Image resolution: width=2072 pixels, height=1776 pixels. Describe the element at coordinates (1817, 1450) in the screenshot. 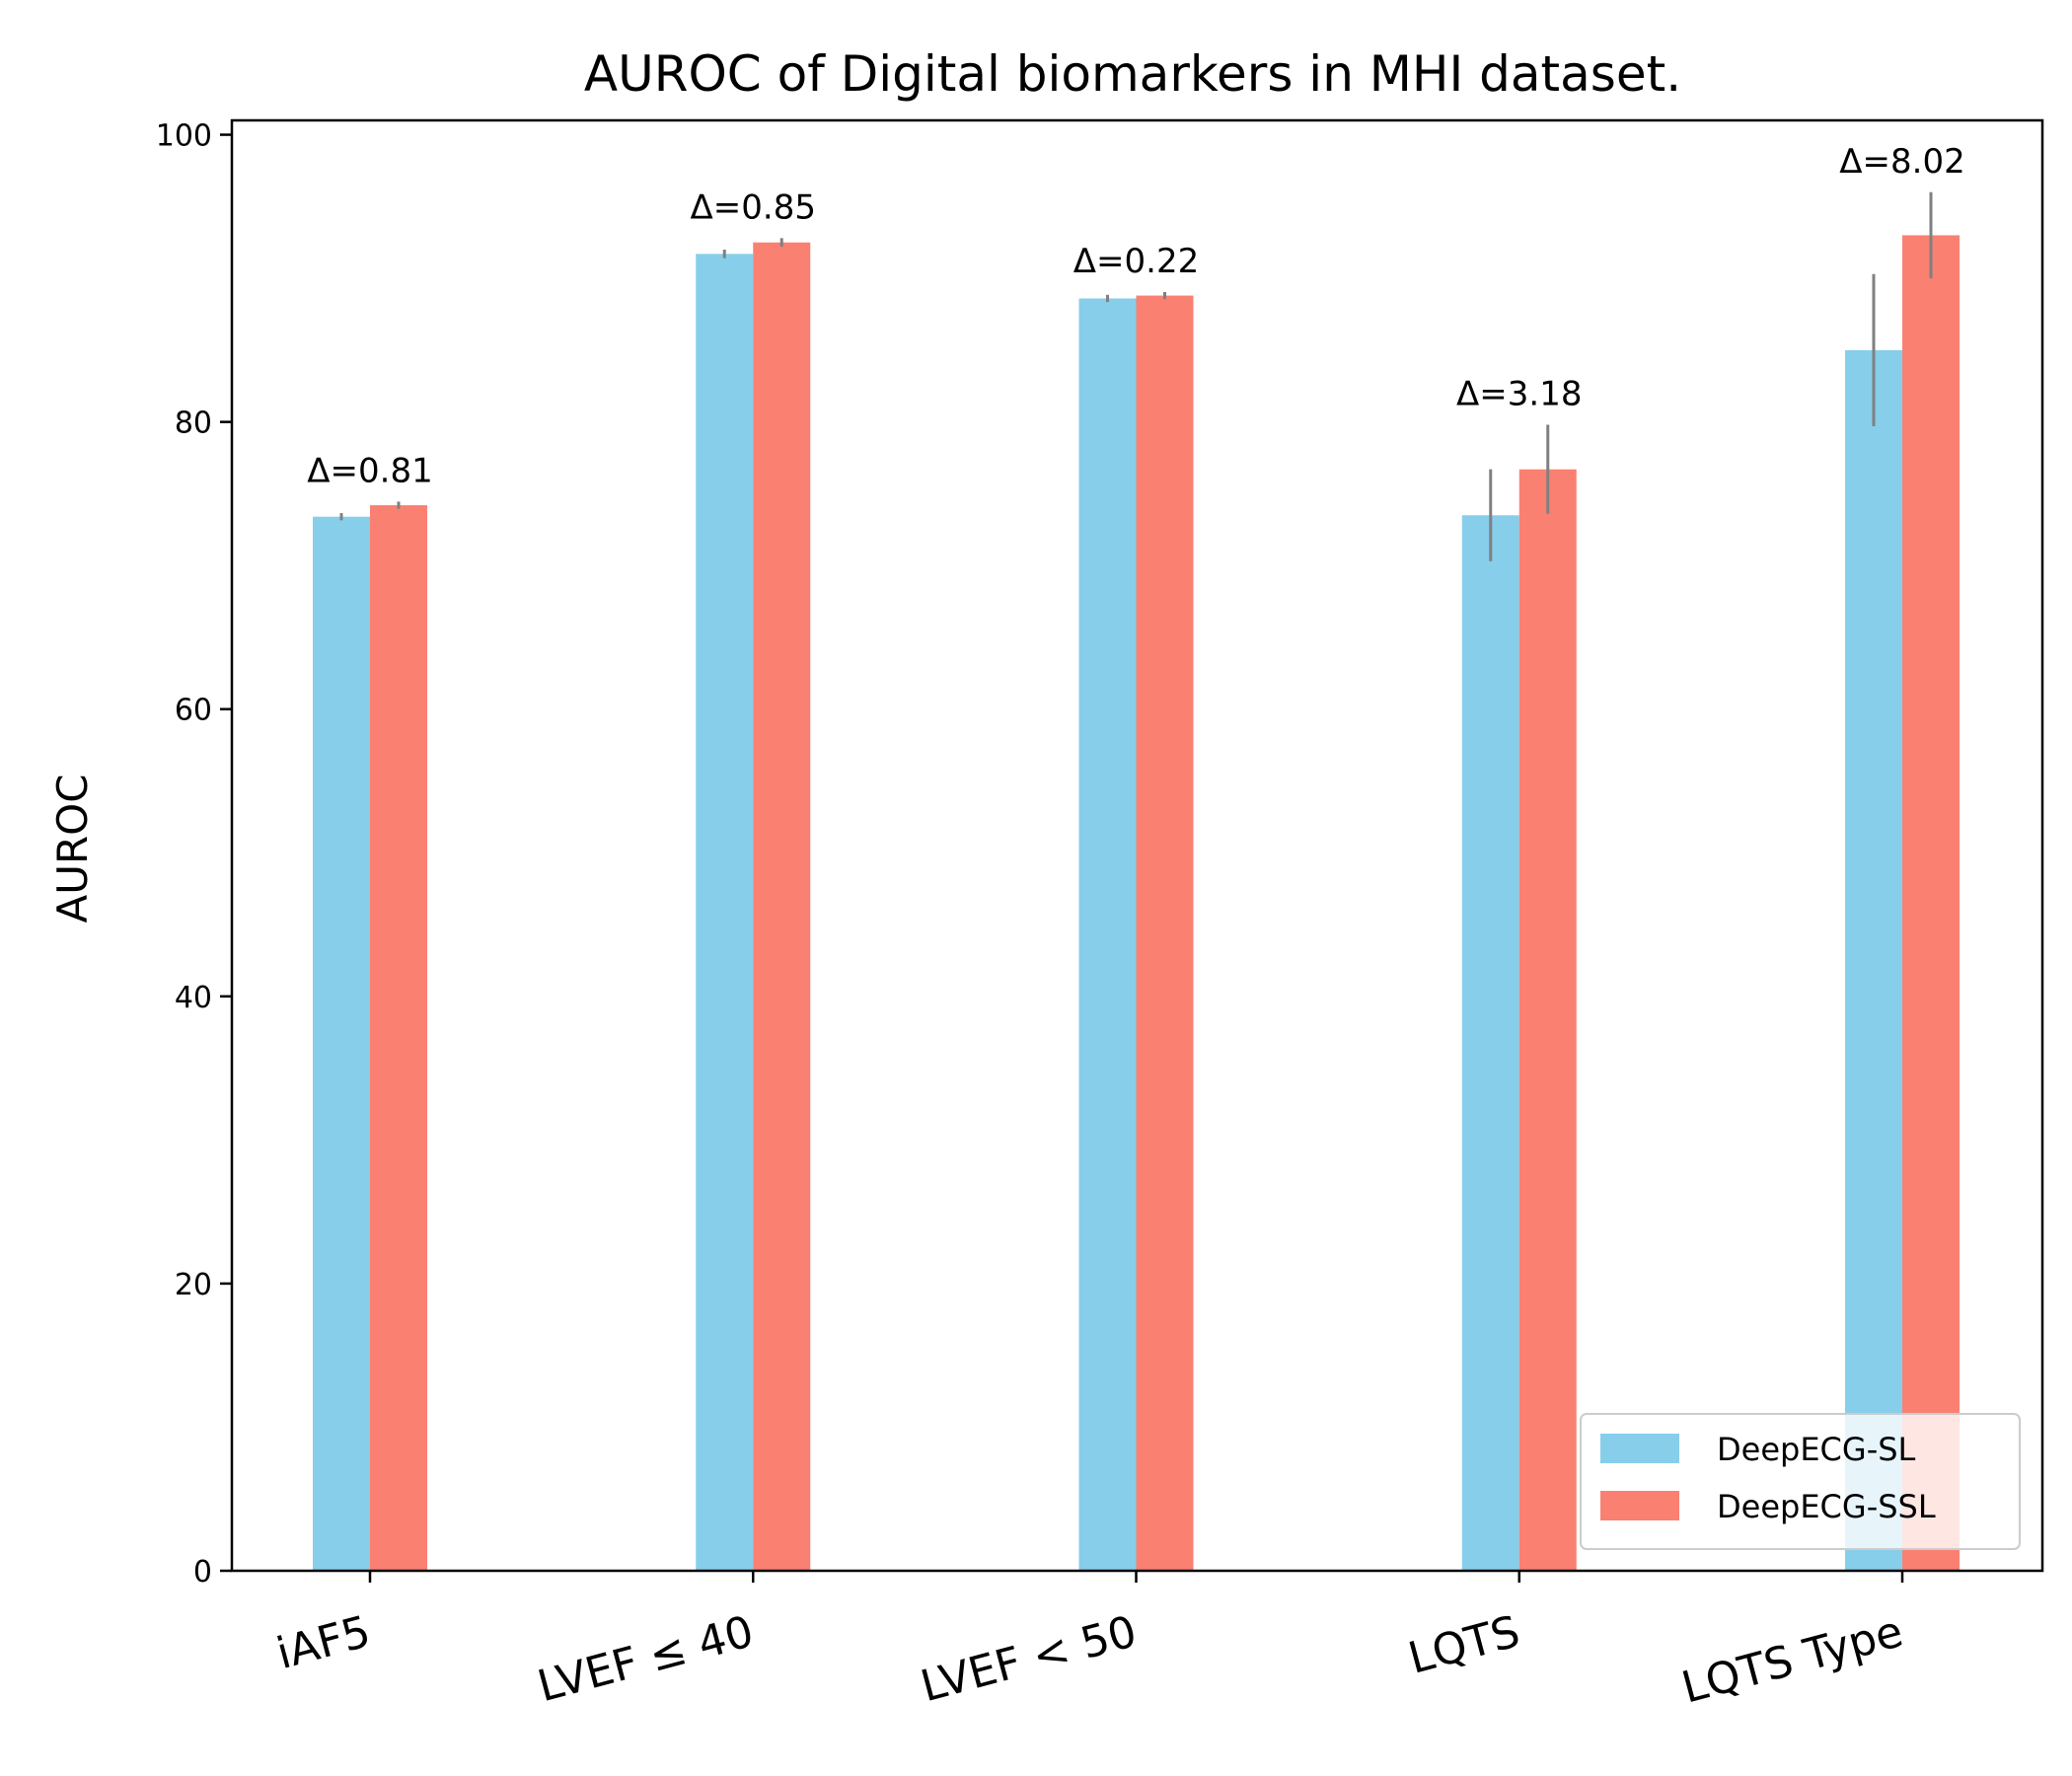

I see `legend-label: DeepECG-SL` at that location.